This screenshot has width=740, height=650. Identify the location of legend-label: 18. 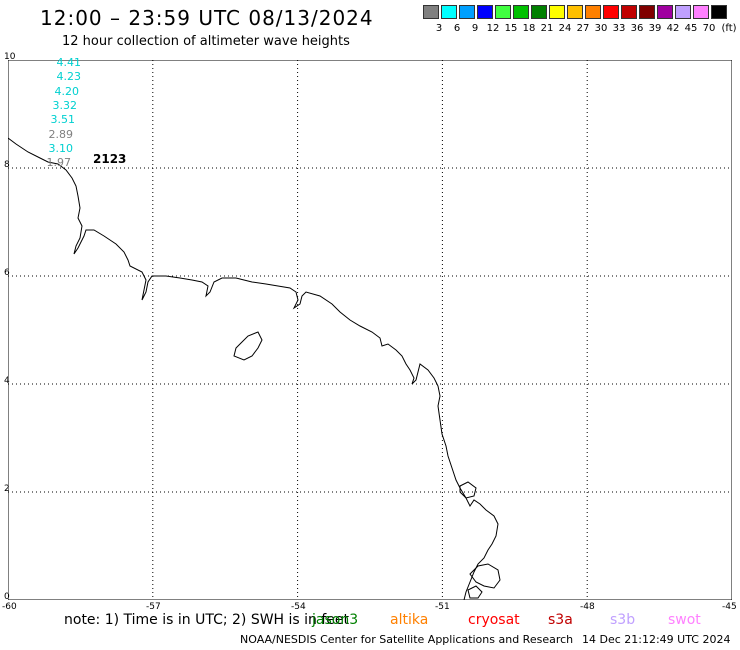
(529, 28).